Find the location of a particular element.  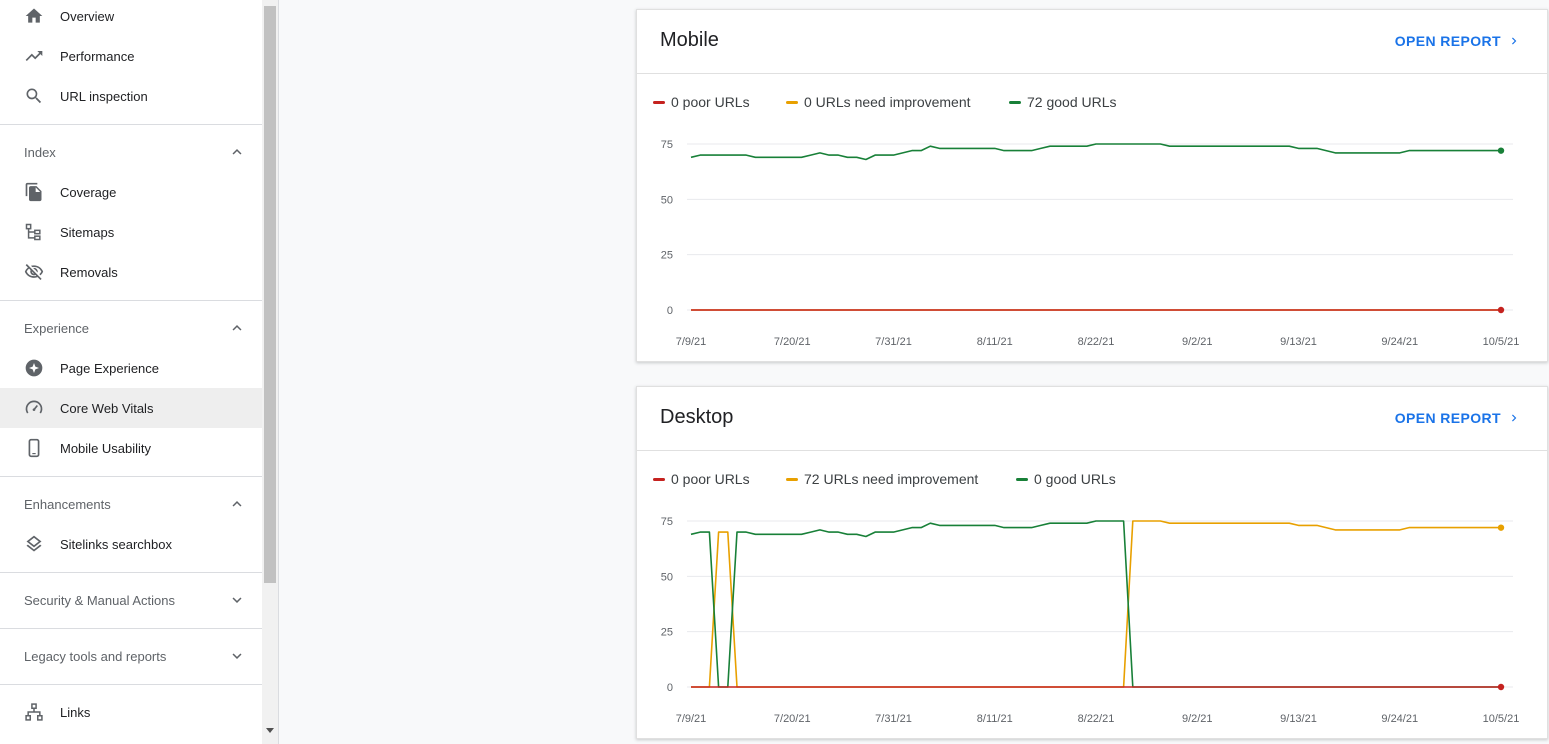

section-legacy-tools: Legacy tools and reports is located at coordinates (131, 656).